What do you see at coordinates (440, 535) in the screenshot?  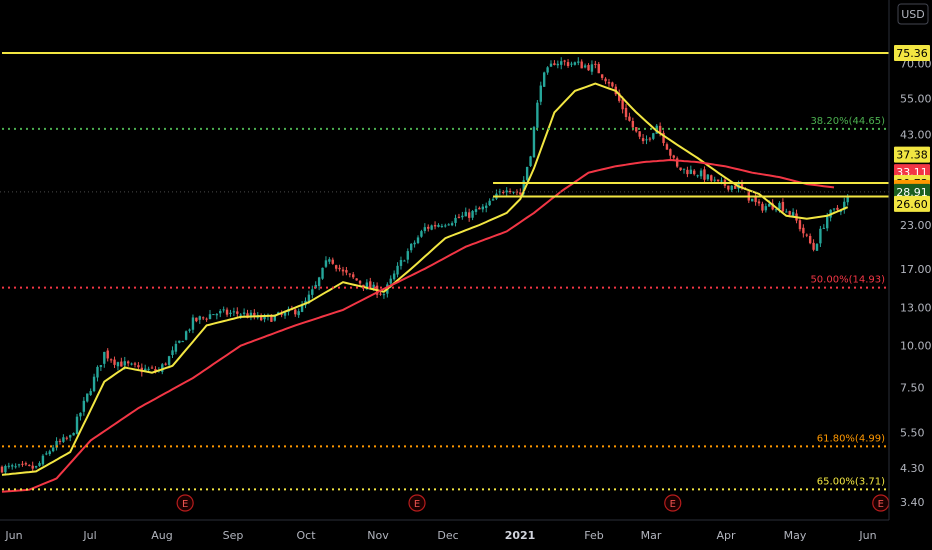 I see `time-axis: Jun Jul Aug Sep Oct Nov Dec 2021 Feb Mar Apr May Jun` at bounding box center [440, 535].